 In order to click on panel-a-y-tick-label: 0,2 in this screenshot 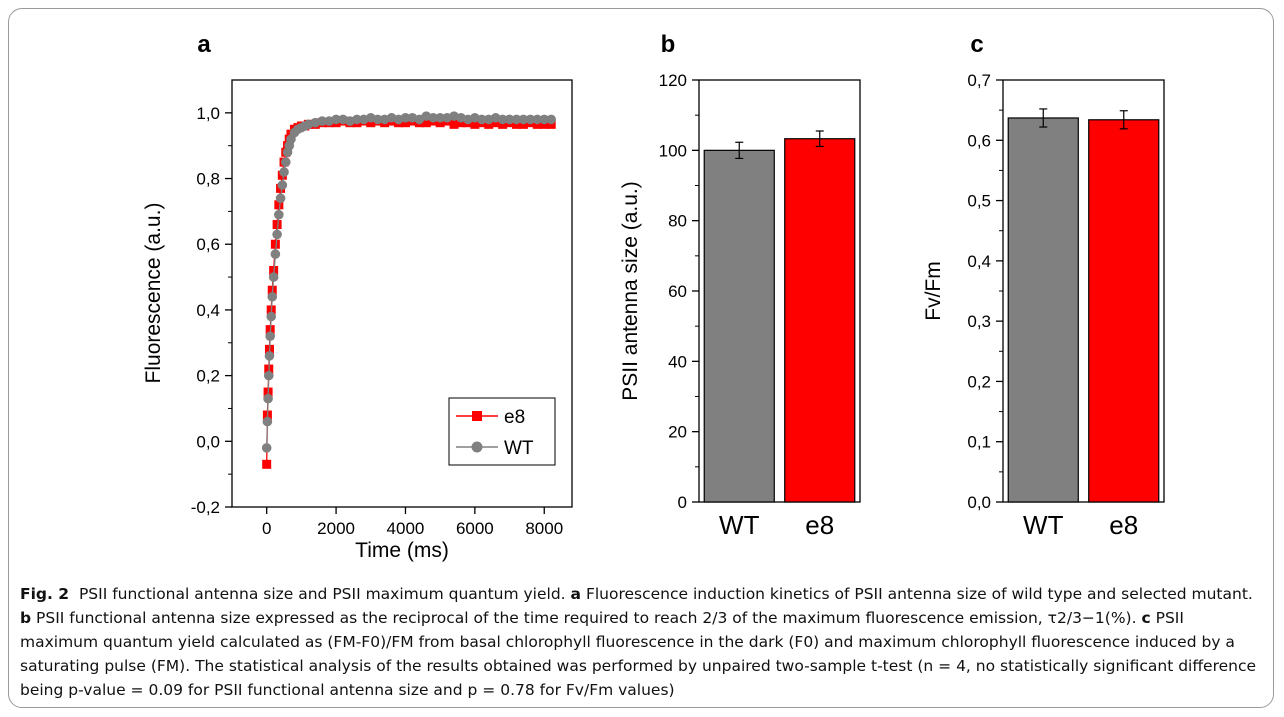, I will do `click(208, 376)`.